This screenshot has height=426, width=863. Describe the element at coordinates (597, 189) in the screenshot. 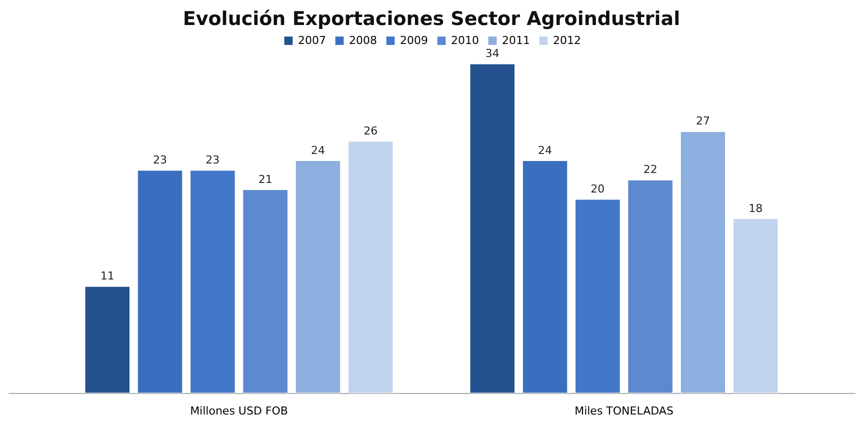

I see `data-label: 20` at that location.